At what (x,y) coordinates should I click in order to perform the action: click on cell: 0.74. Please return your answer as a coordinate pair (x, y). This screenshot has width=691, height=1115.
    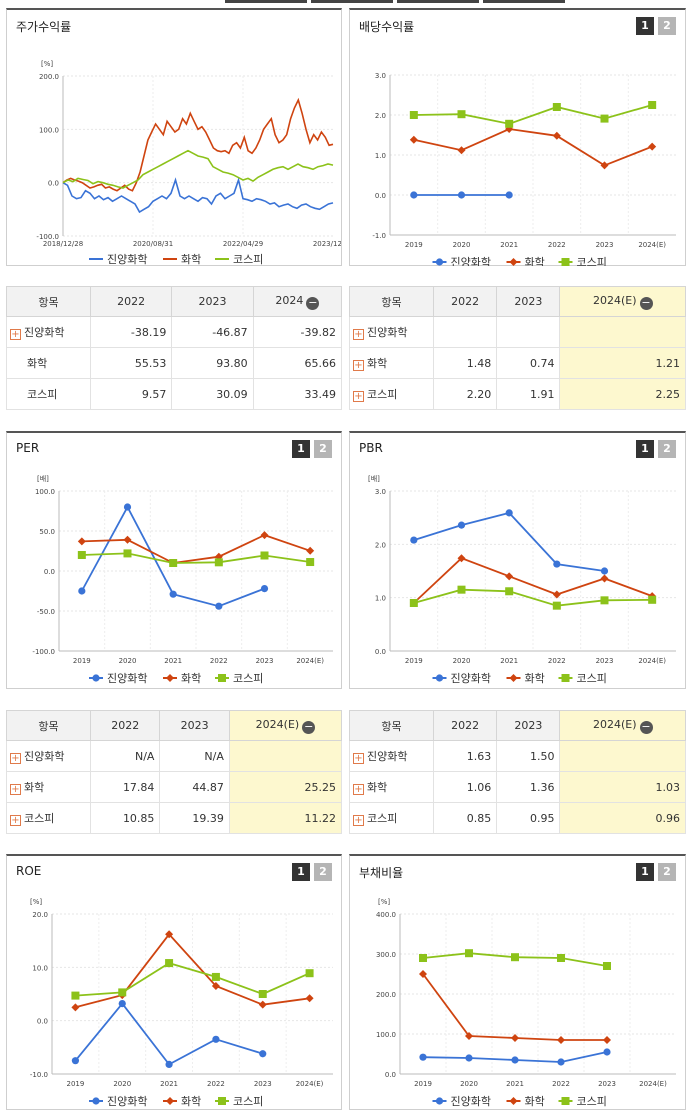
    Looking at the image, I should click on (528, 363).